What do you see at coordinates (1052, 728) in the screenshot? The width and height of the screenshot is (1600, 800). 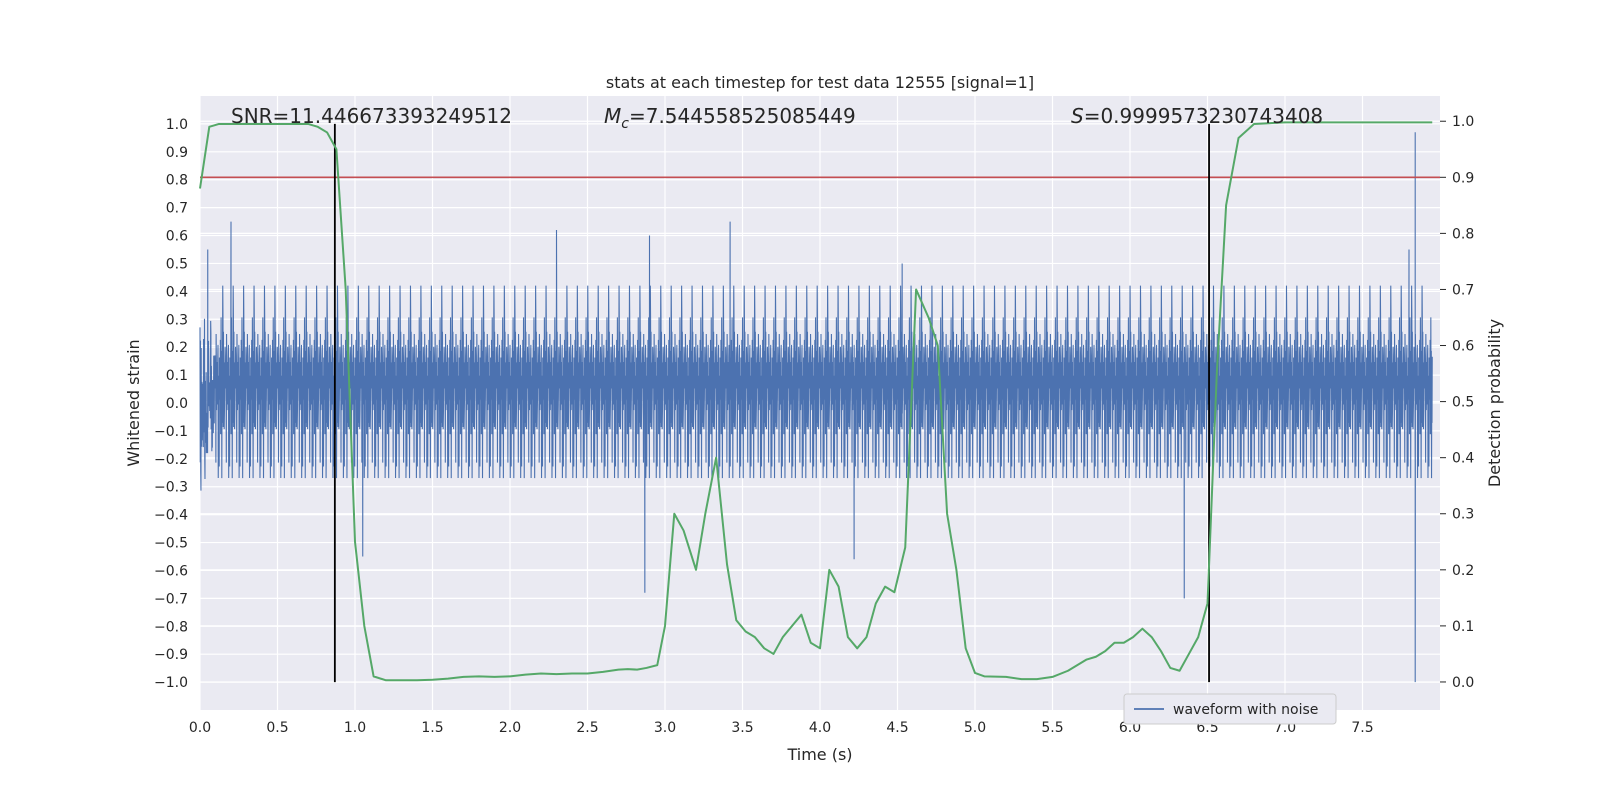 I see `x-tick-label: 5.5` at bounding box center [1052, 728].